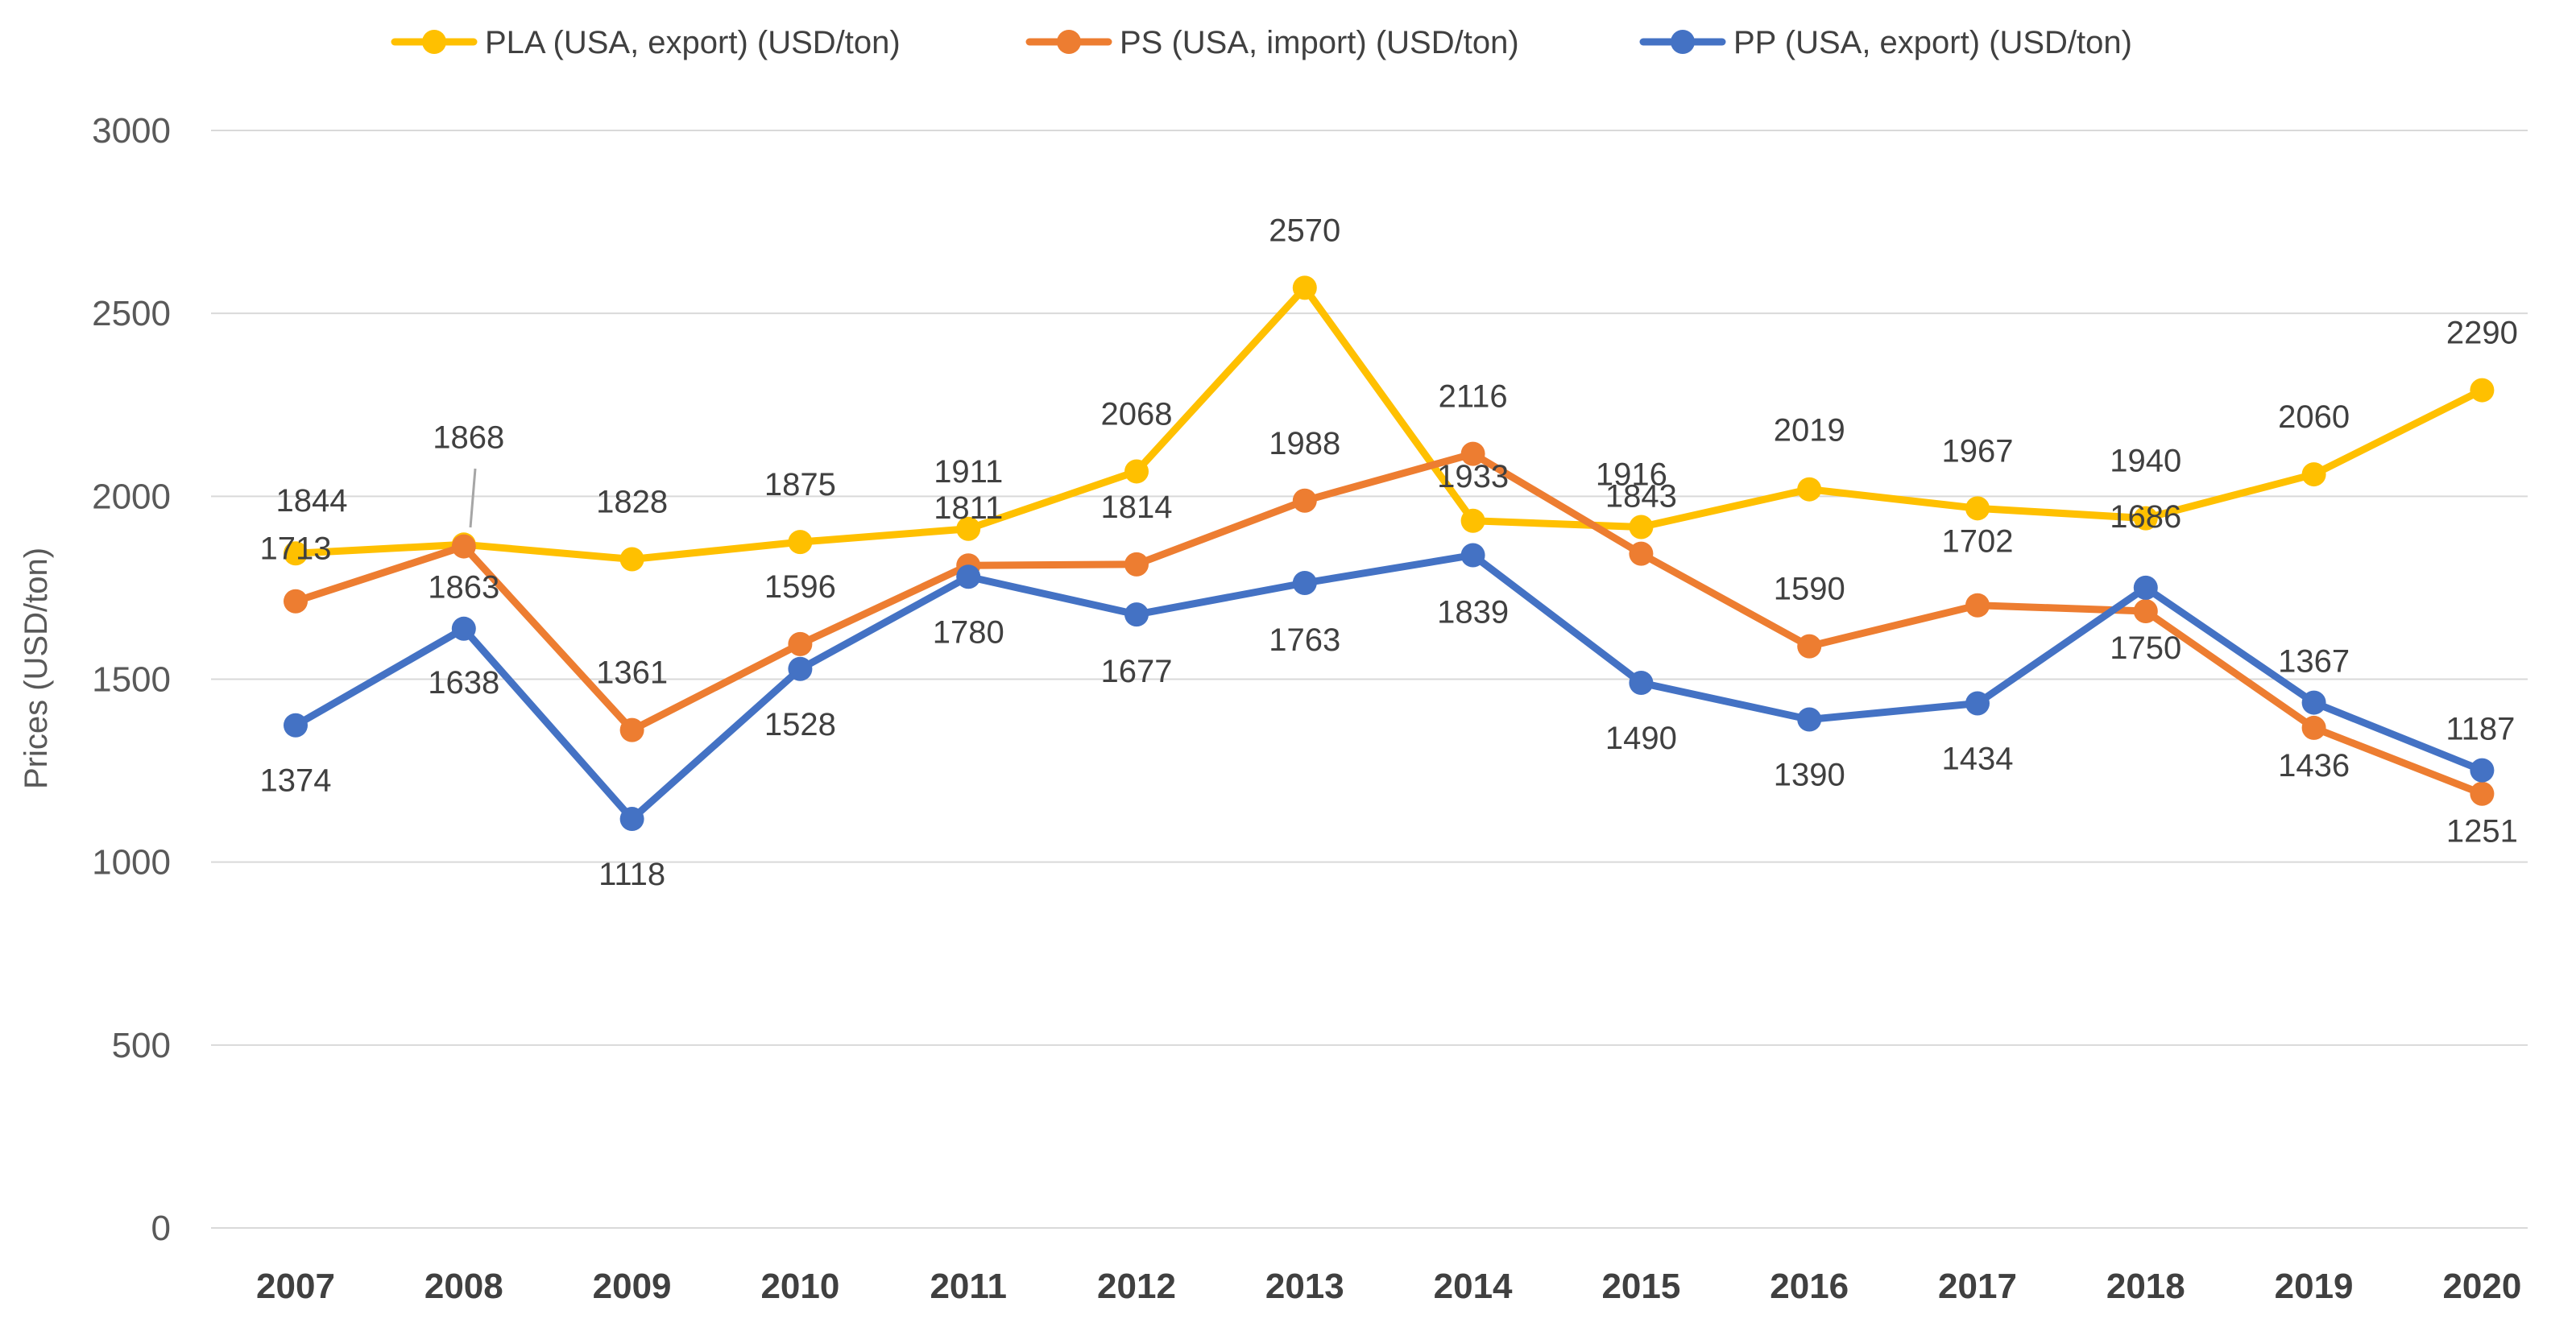 This screenshot has width=2576, height=1327. I want to click on data-label: 1780, so click(968, 632).